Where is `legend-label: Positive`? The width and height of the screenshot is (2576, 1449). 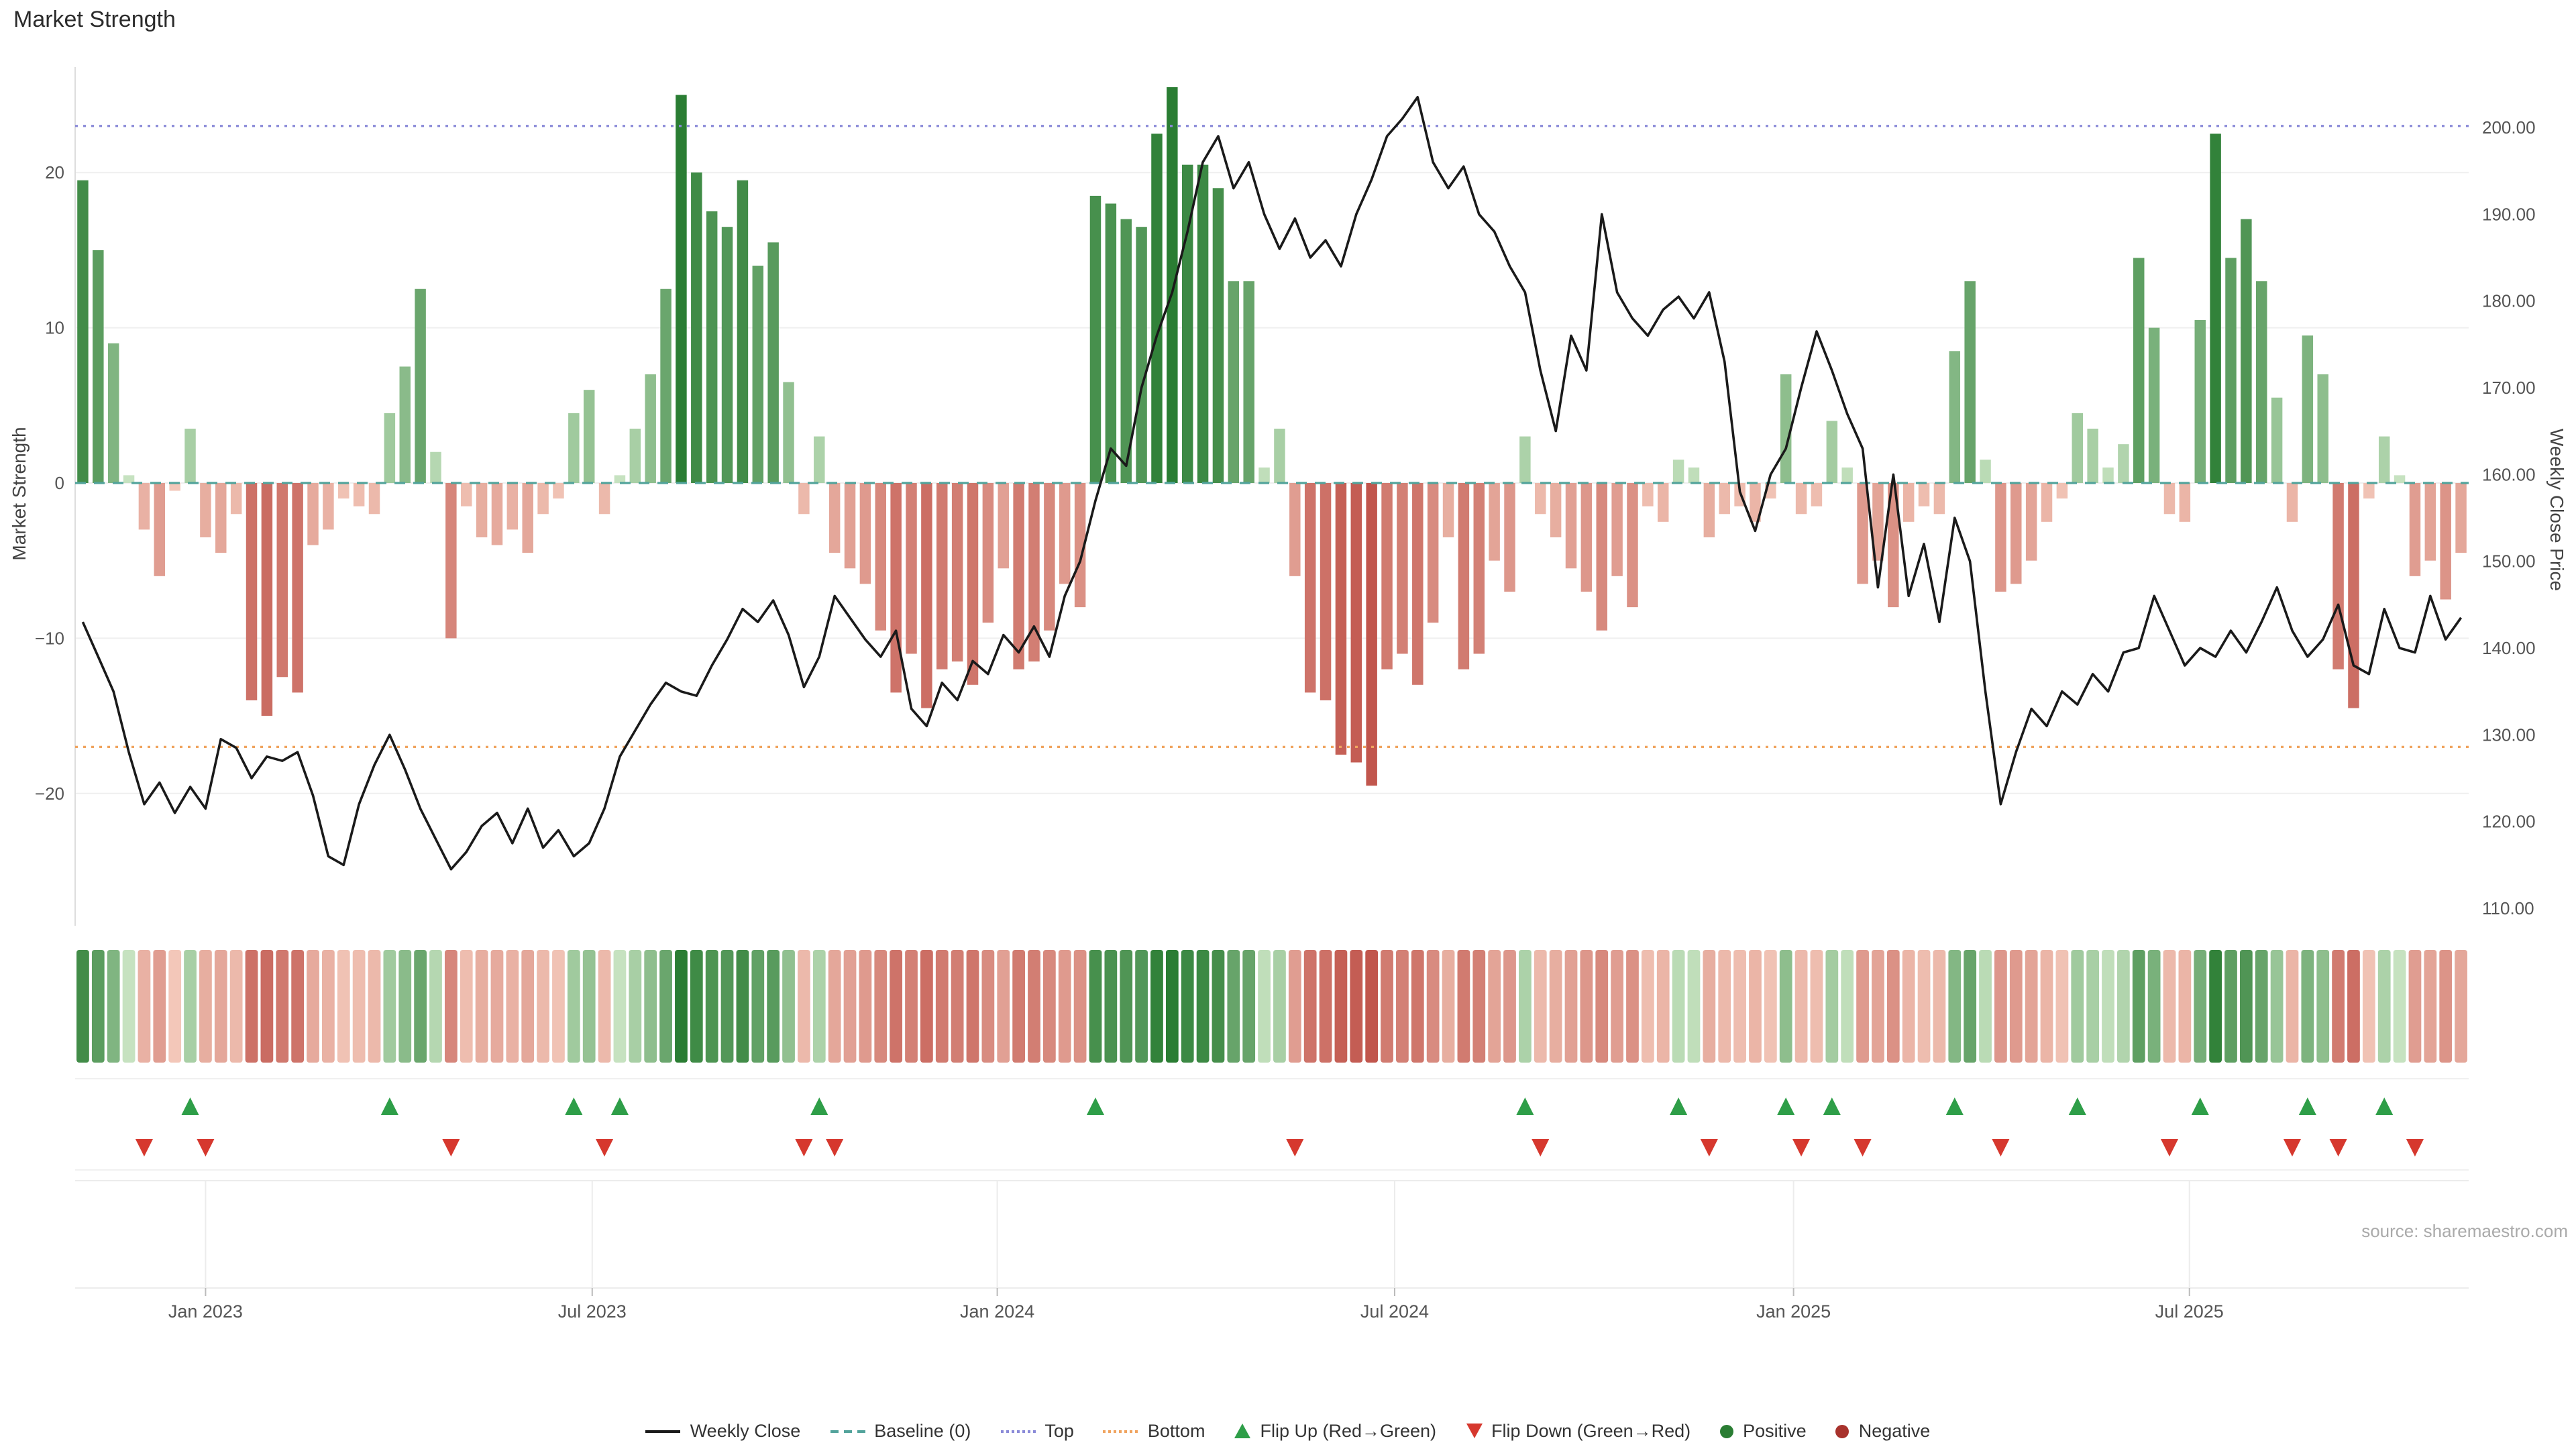 legend-label: Positive is located at coordinates (1775, 1431).